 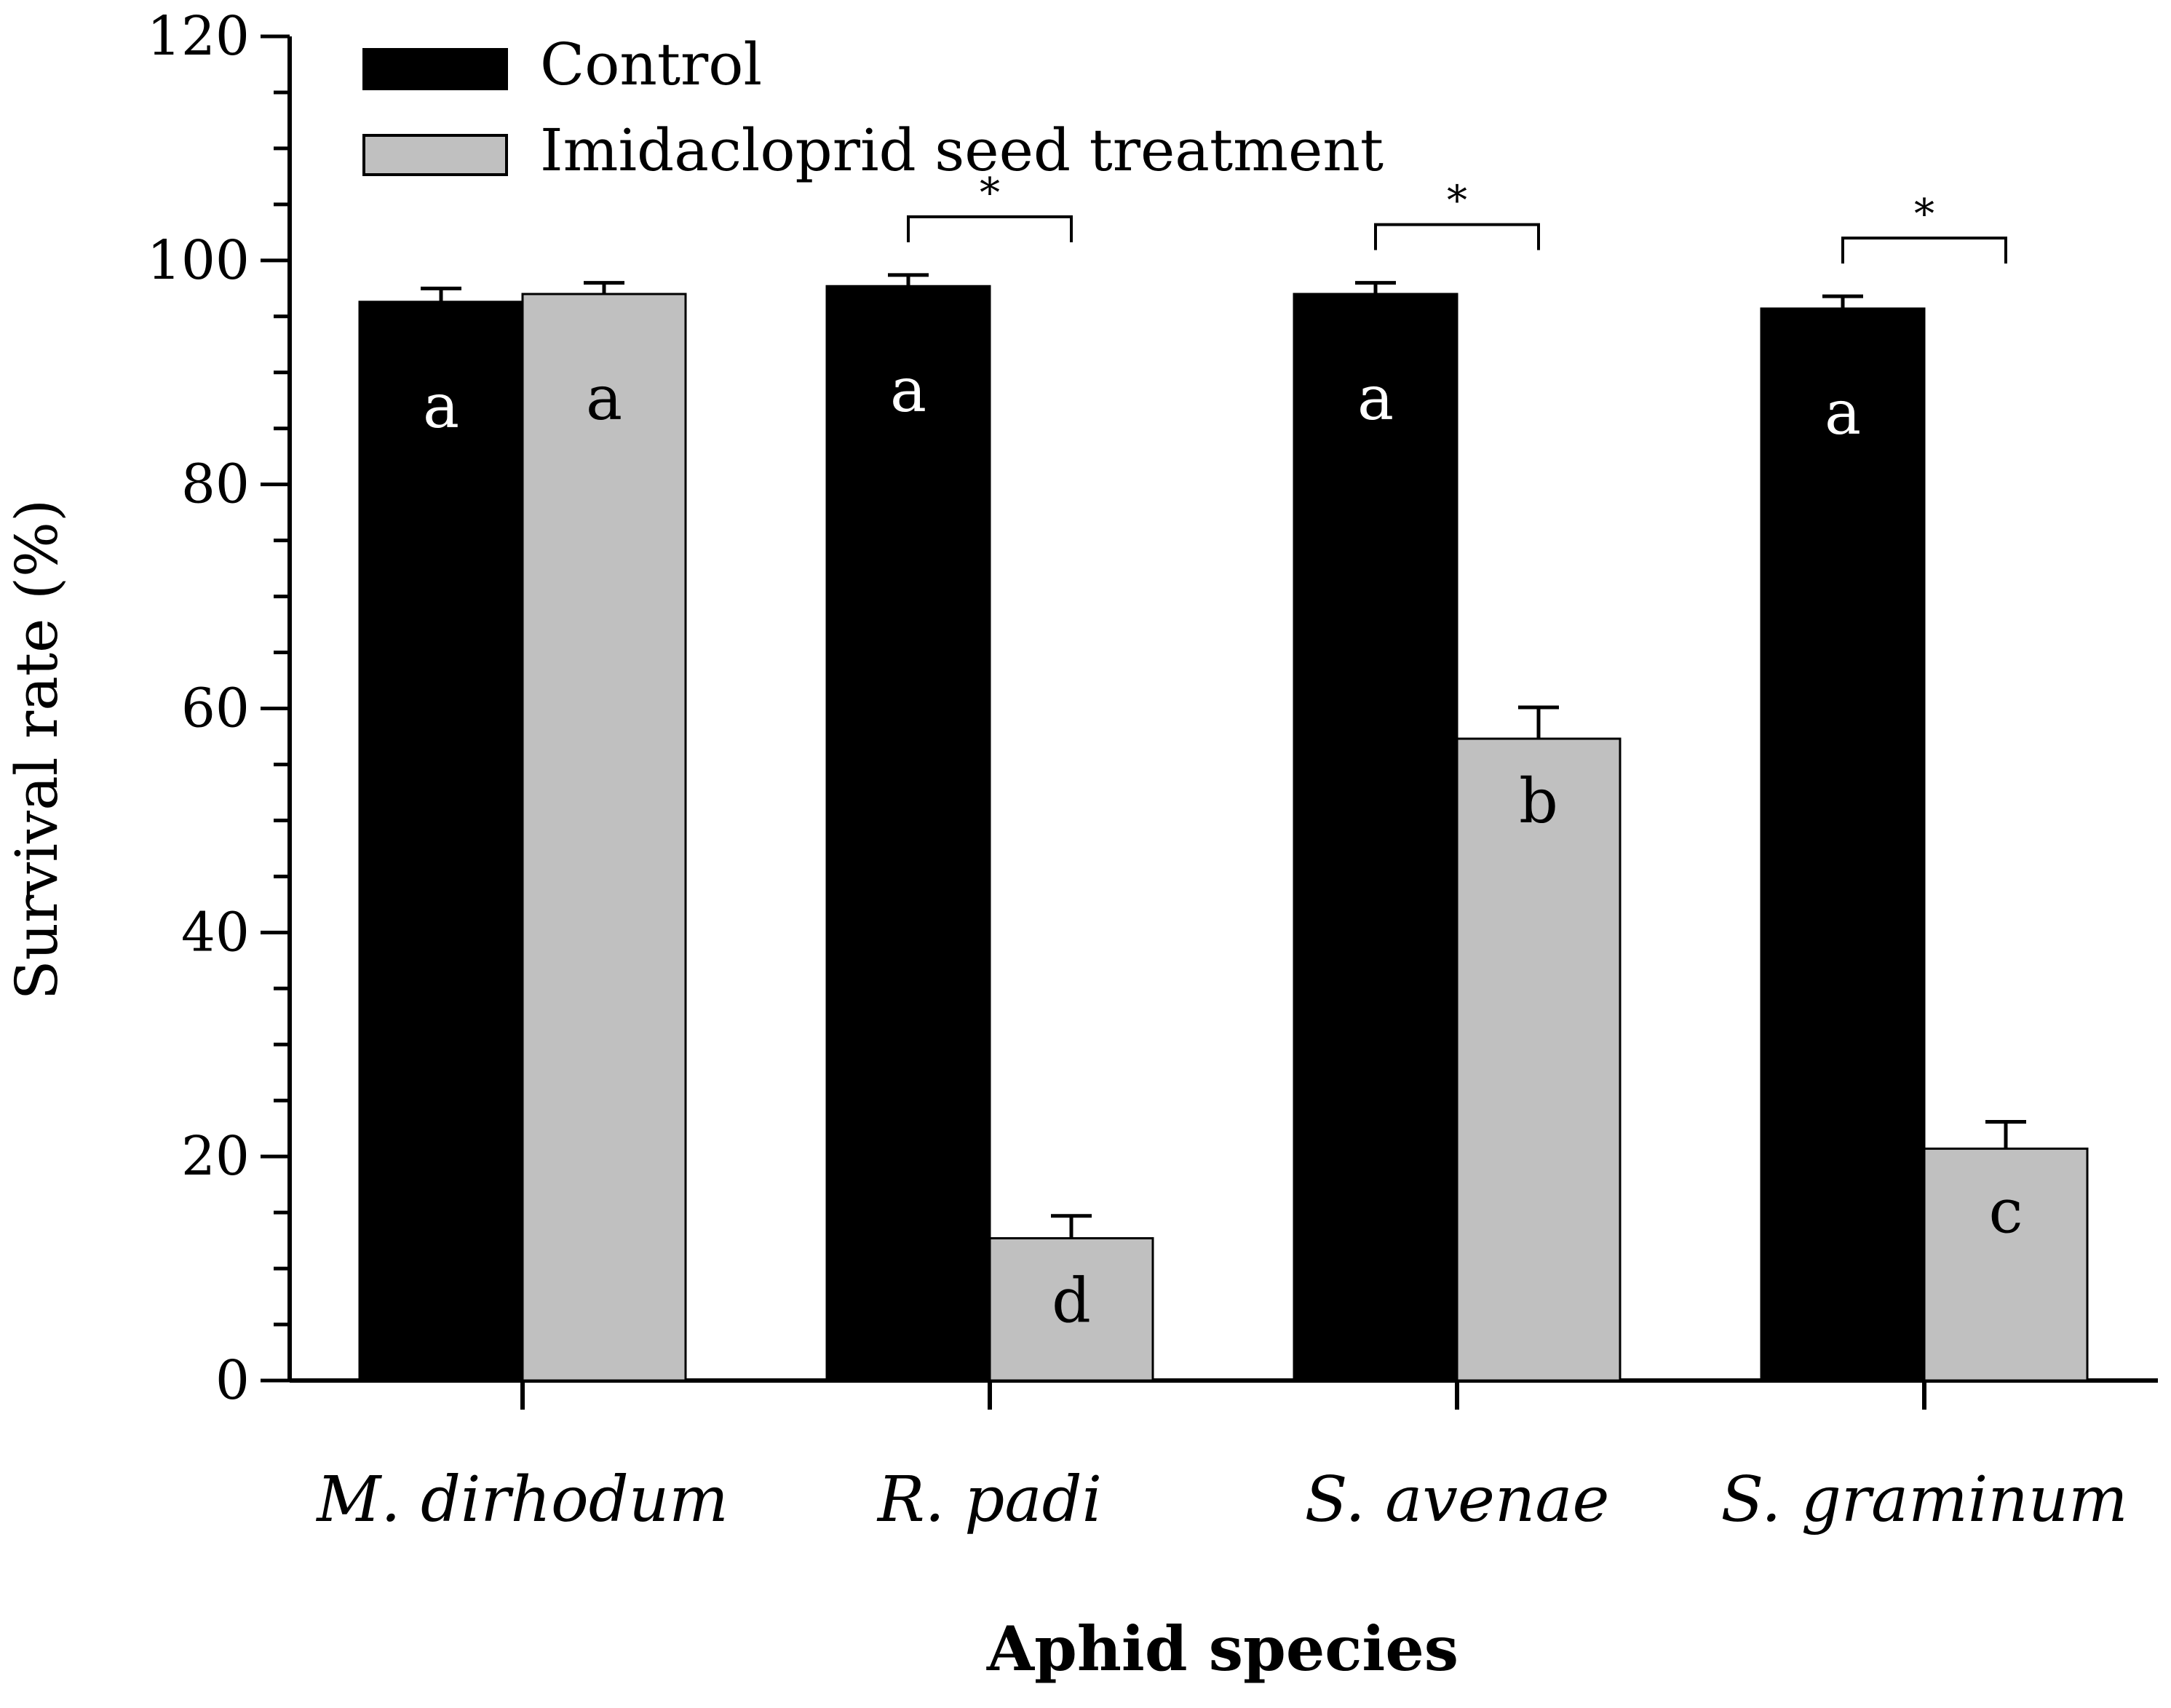 What do you see at coordinates (873, 107) in the screenshot?
I see `legend: Control Imidacloprid seed treatment` at bounding box center [873, 107].